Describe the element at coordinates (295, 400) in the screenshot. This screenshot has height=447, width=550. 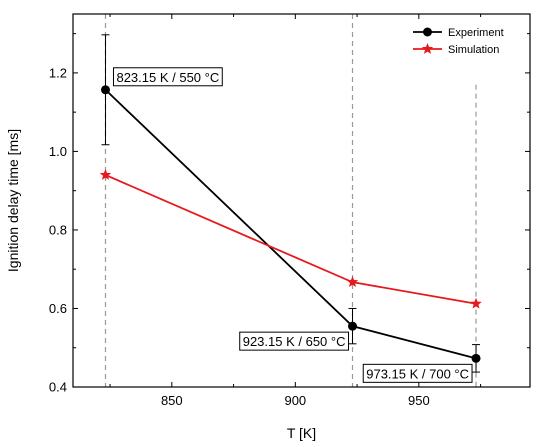
I see `x-tick-label: 900` at that location.